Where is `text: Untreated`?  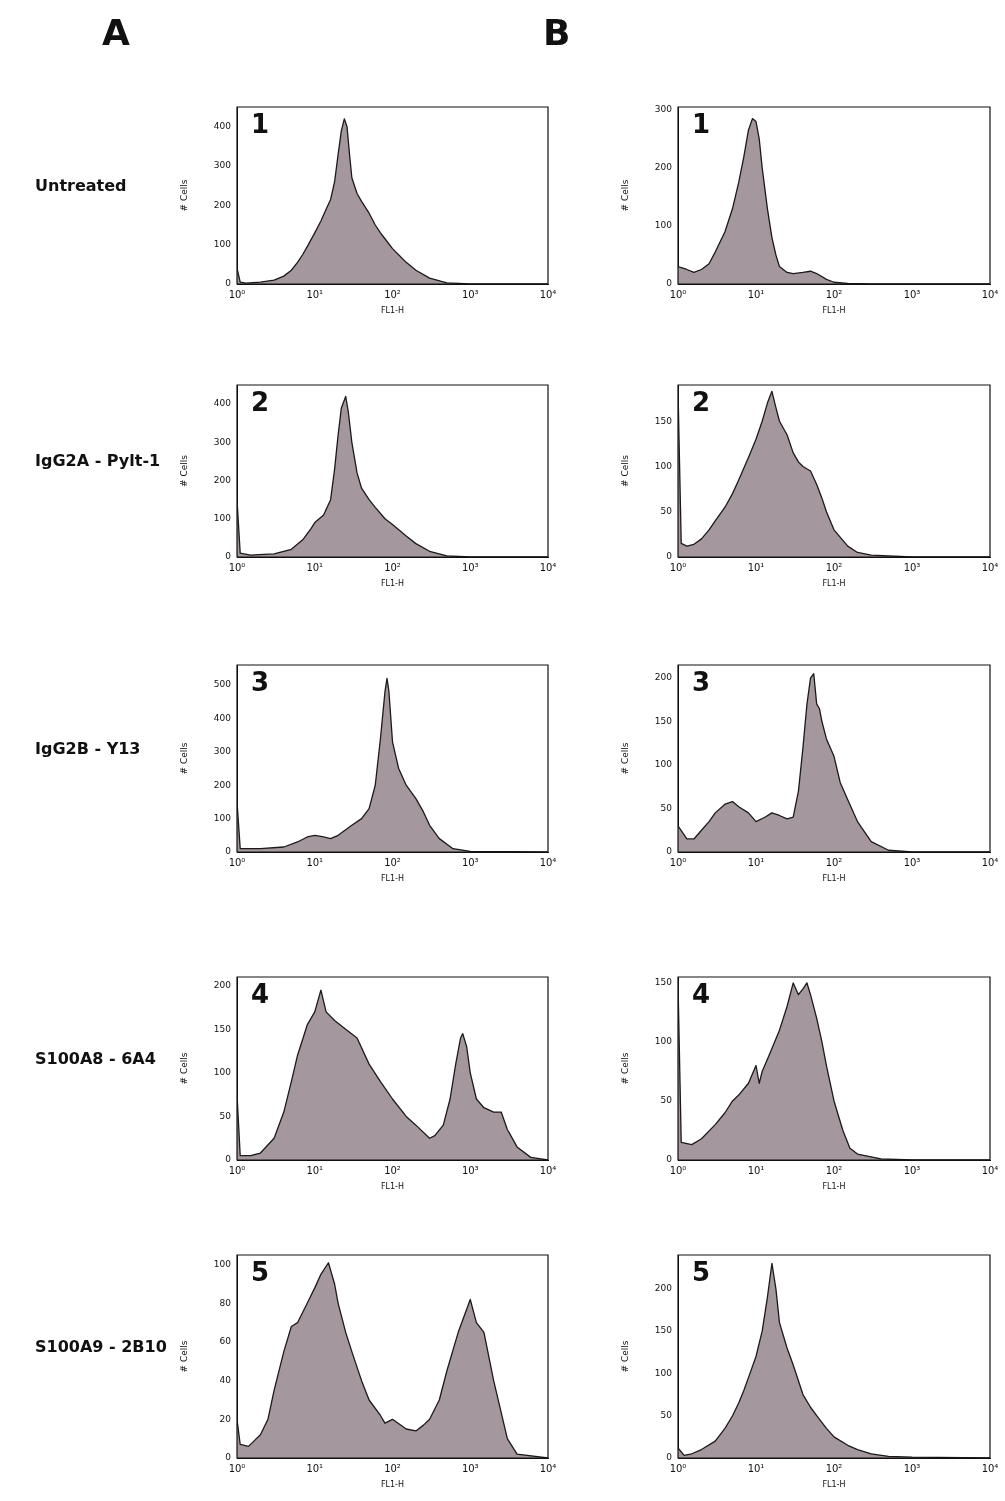 text: Untreated is located at coordinates (81, 185).